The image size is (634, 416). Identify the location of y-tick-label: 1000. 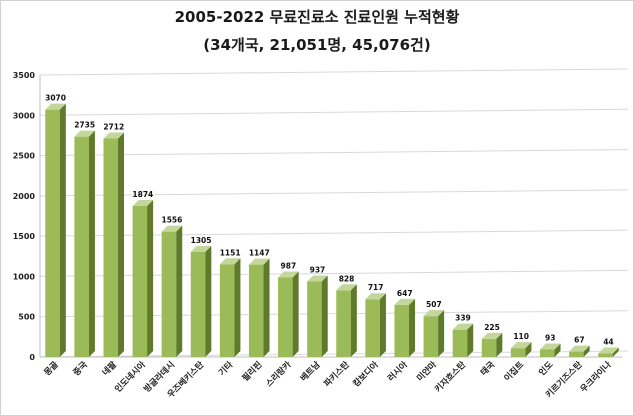
(24, 276).